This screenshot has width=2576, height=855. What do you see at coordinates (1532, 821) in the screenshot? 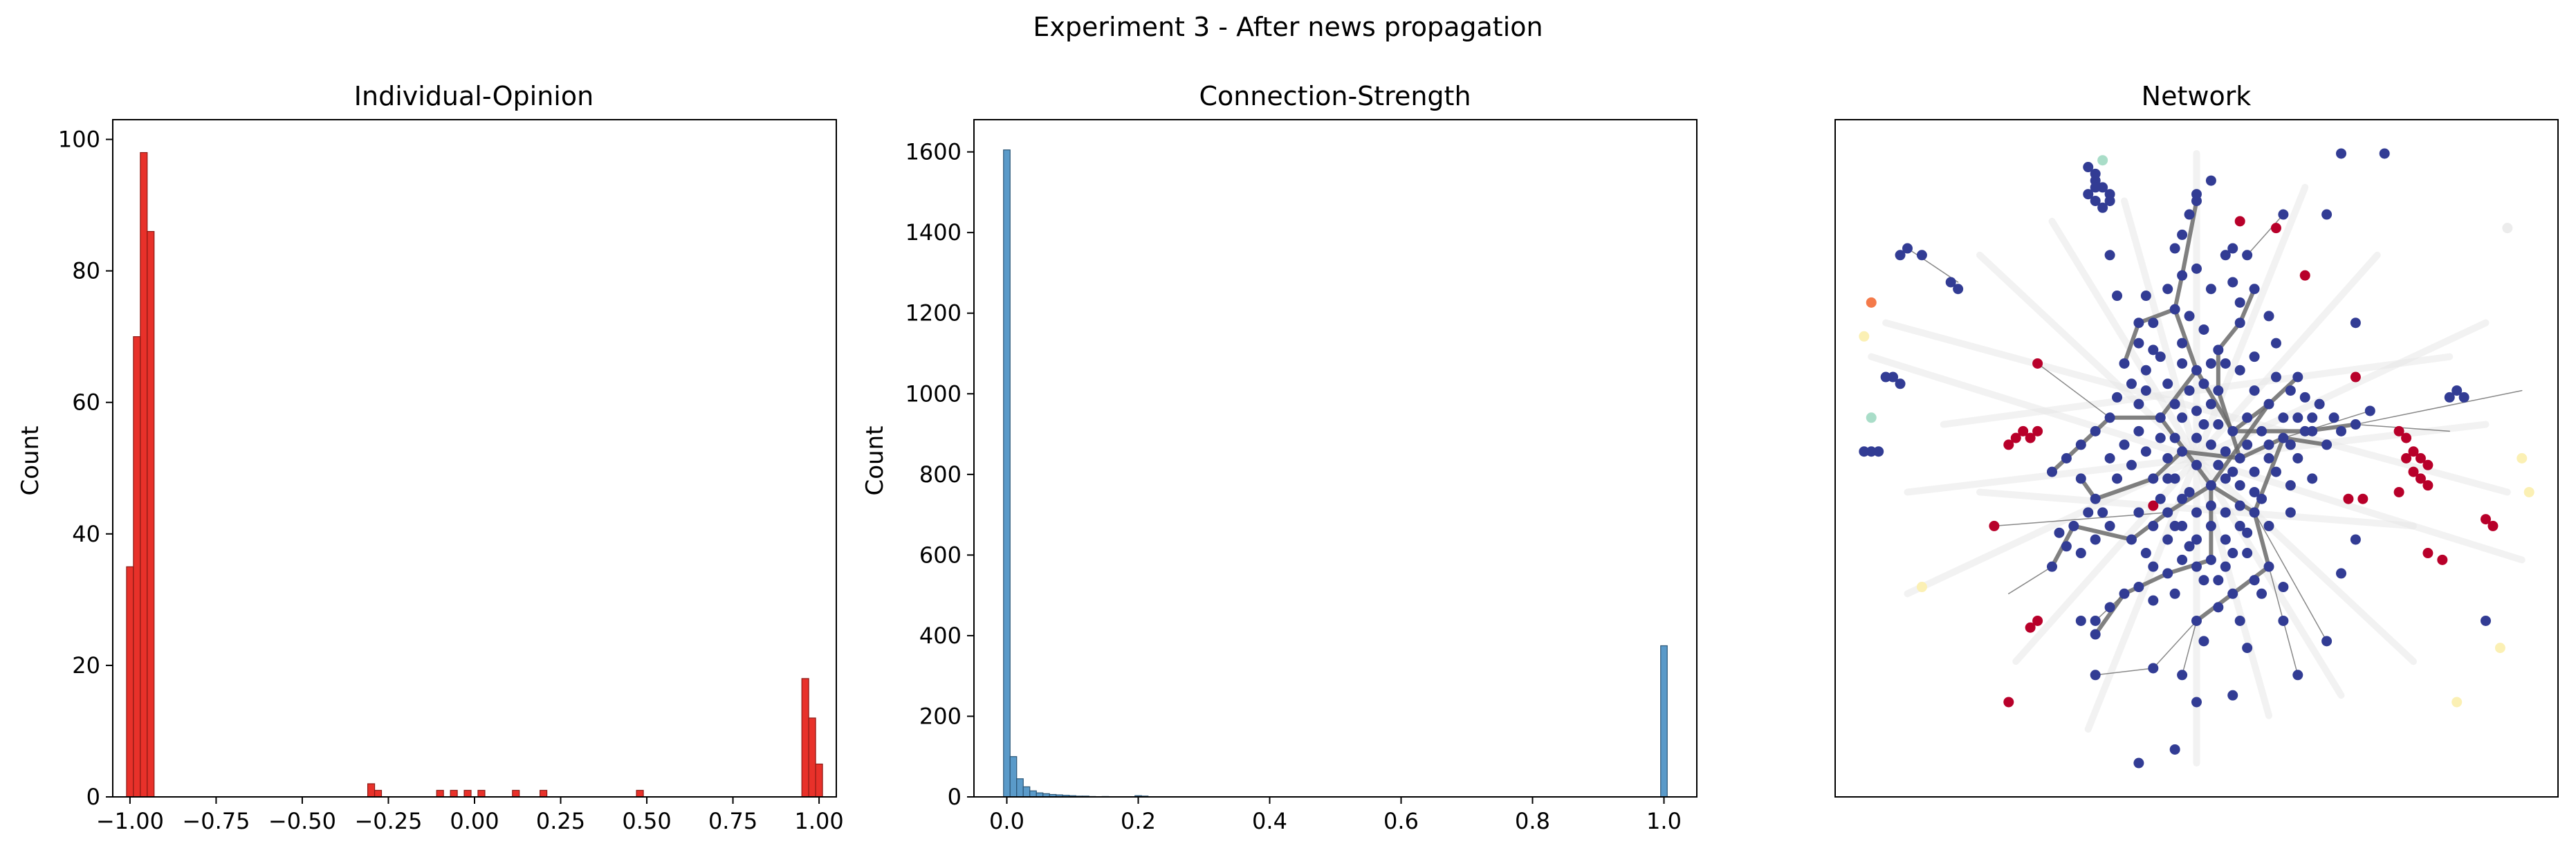
I see `x-tick-label: 0.8` at bounding box center [1532, 821].